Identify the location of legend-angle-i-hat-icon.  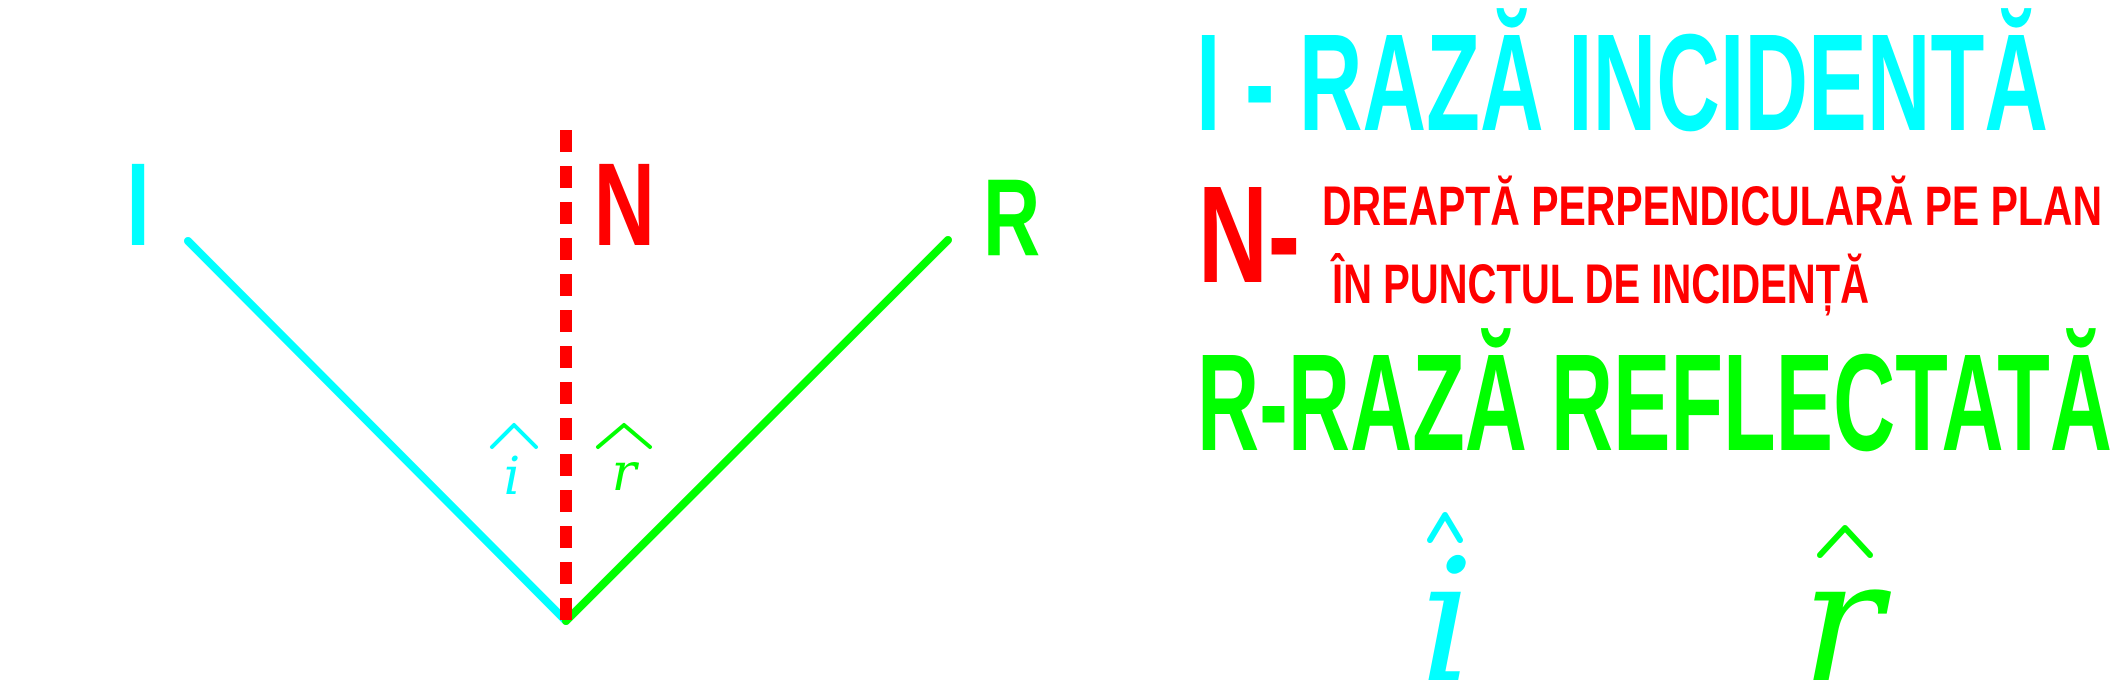
(1445, 527).